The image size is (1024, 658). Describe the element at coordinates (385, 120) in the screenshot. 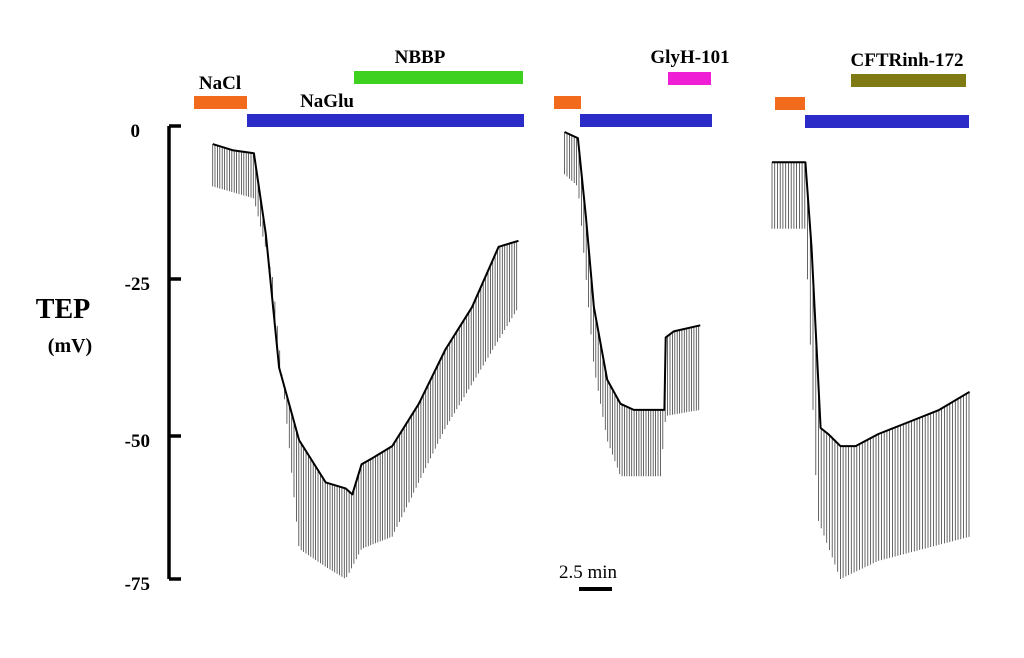

I see `bar-naglu-panel1` at that location.